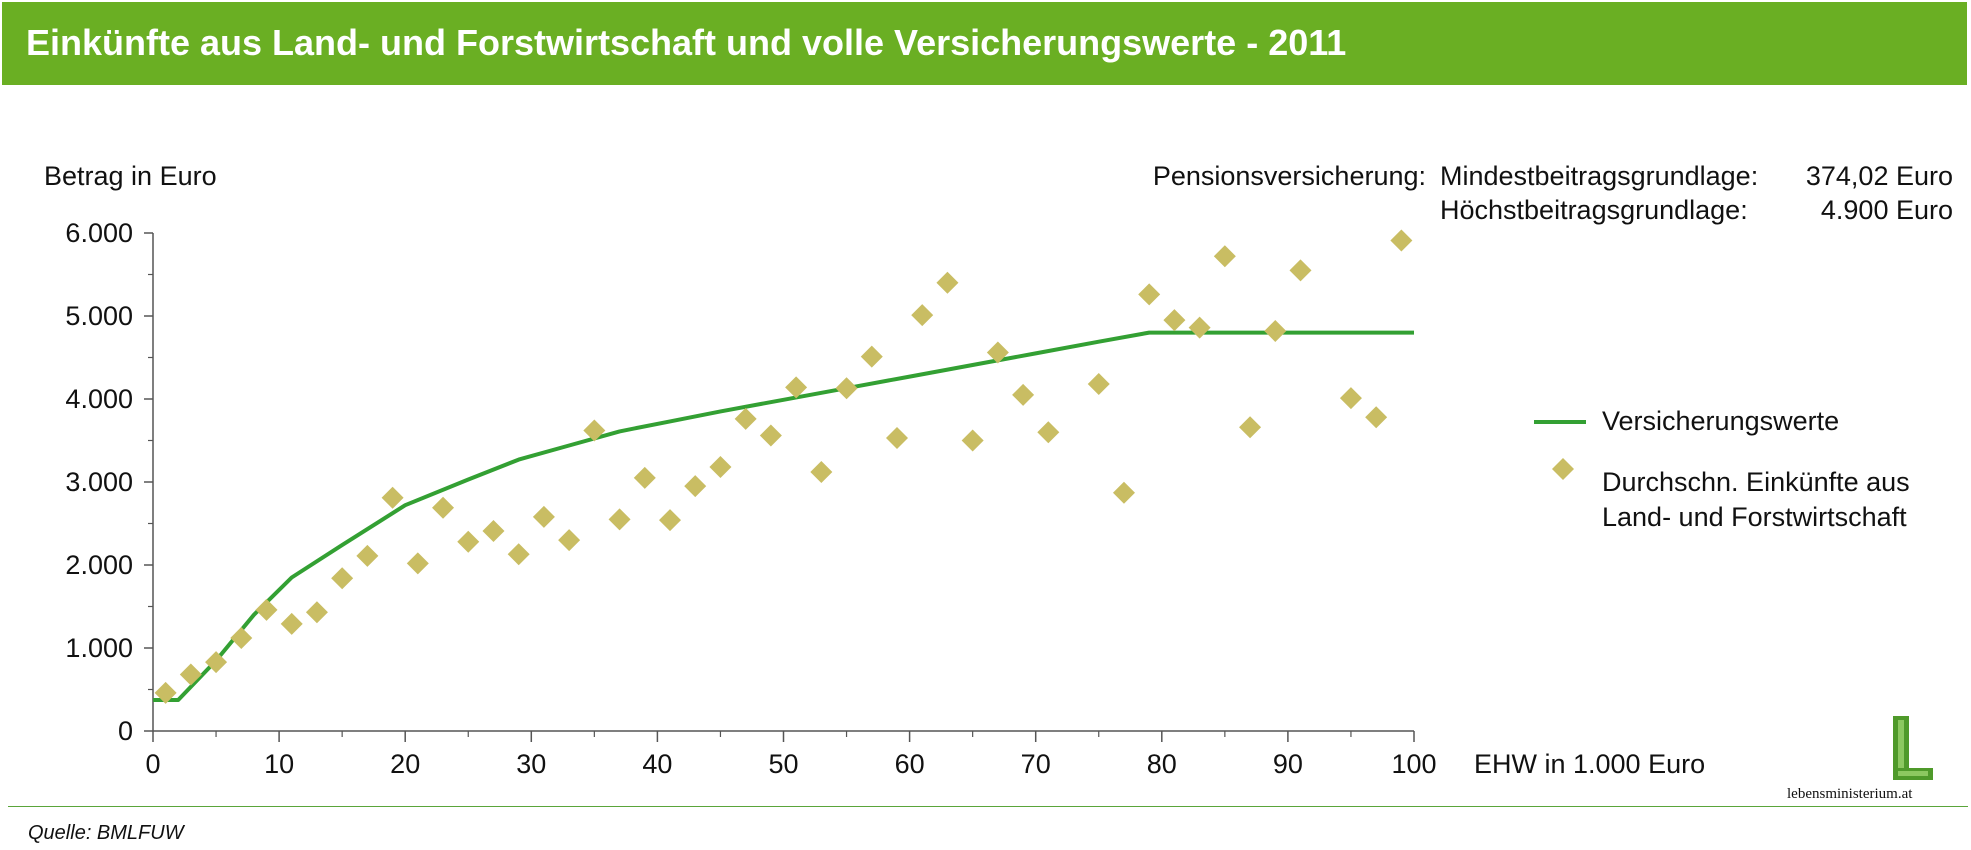  What do you see at coordinates (1590, 764) in the screenshot?
I see `x-axis-label: EHW in 1.000 Euro` at bounding box center [1590, 764].